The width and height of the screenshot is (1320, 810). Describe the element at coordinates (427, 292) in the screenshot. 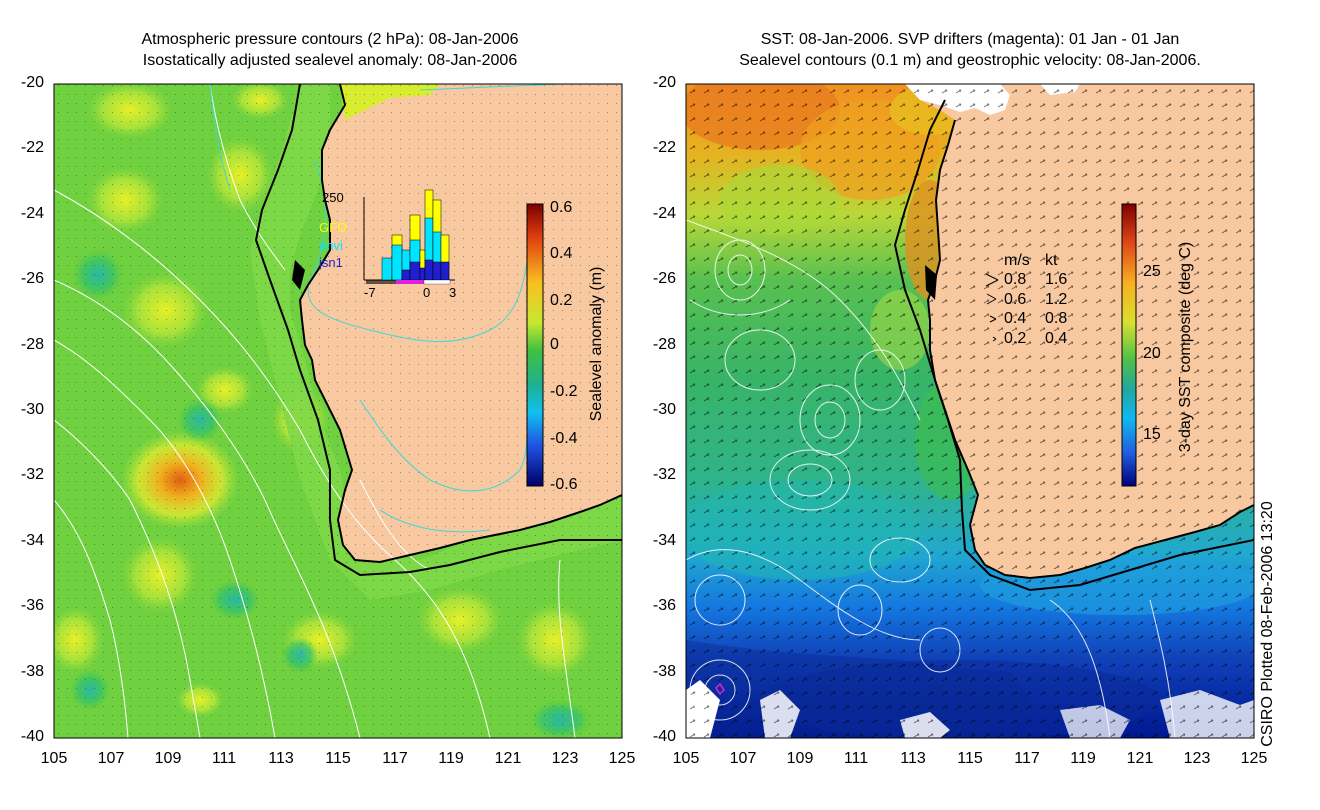

I see `inset-xlabel-zero: 0` at that location.